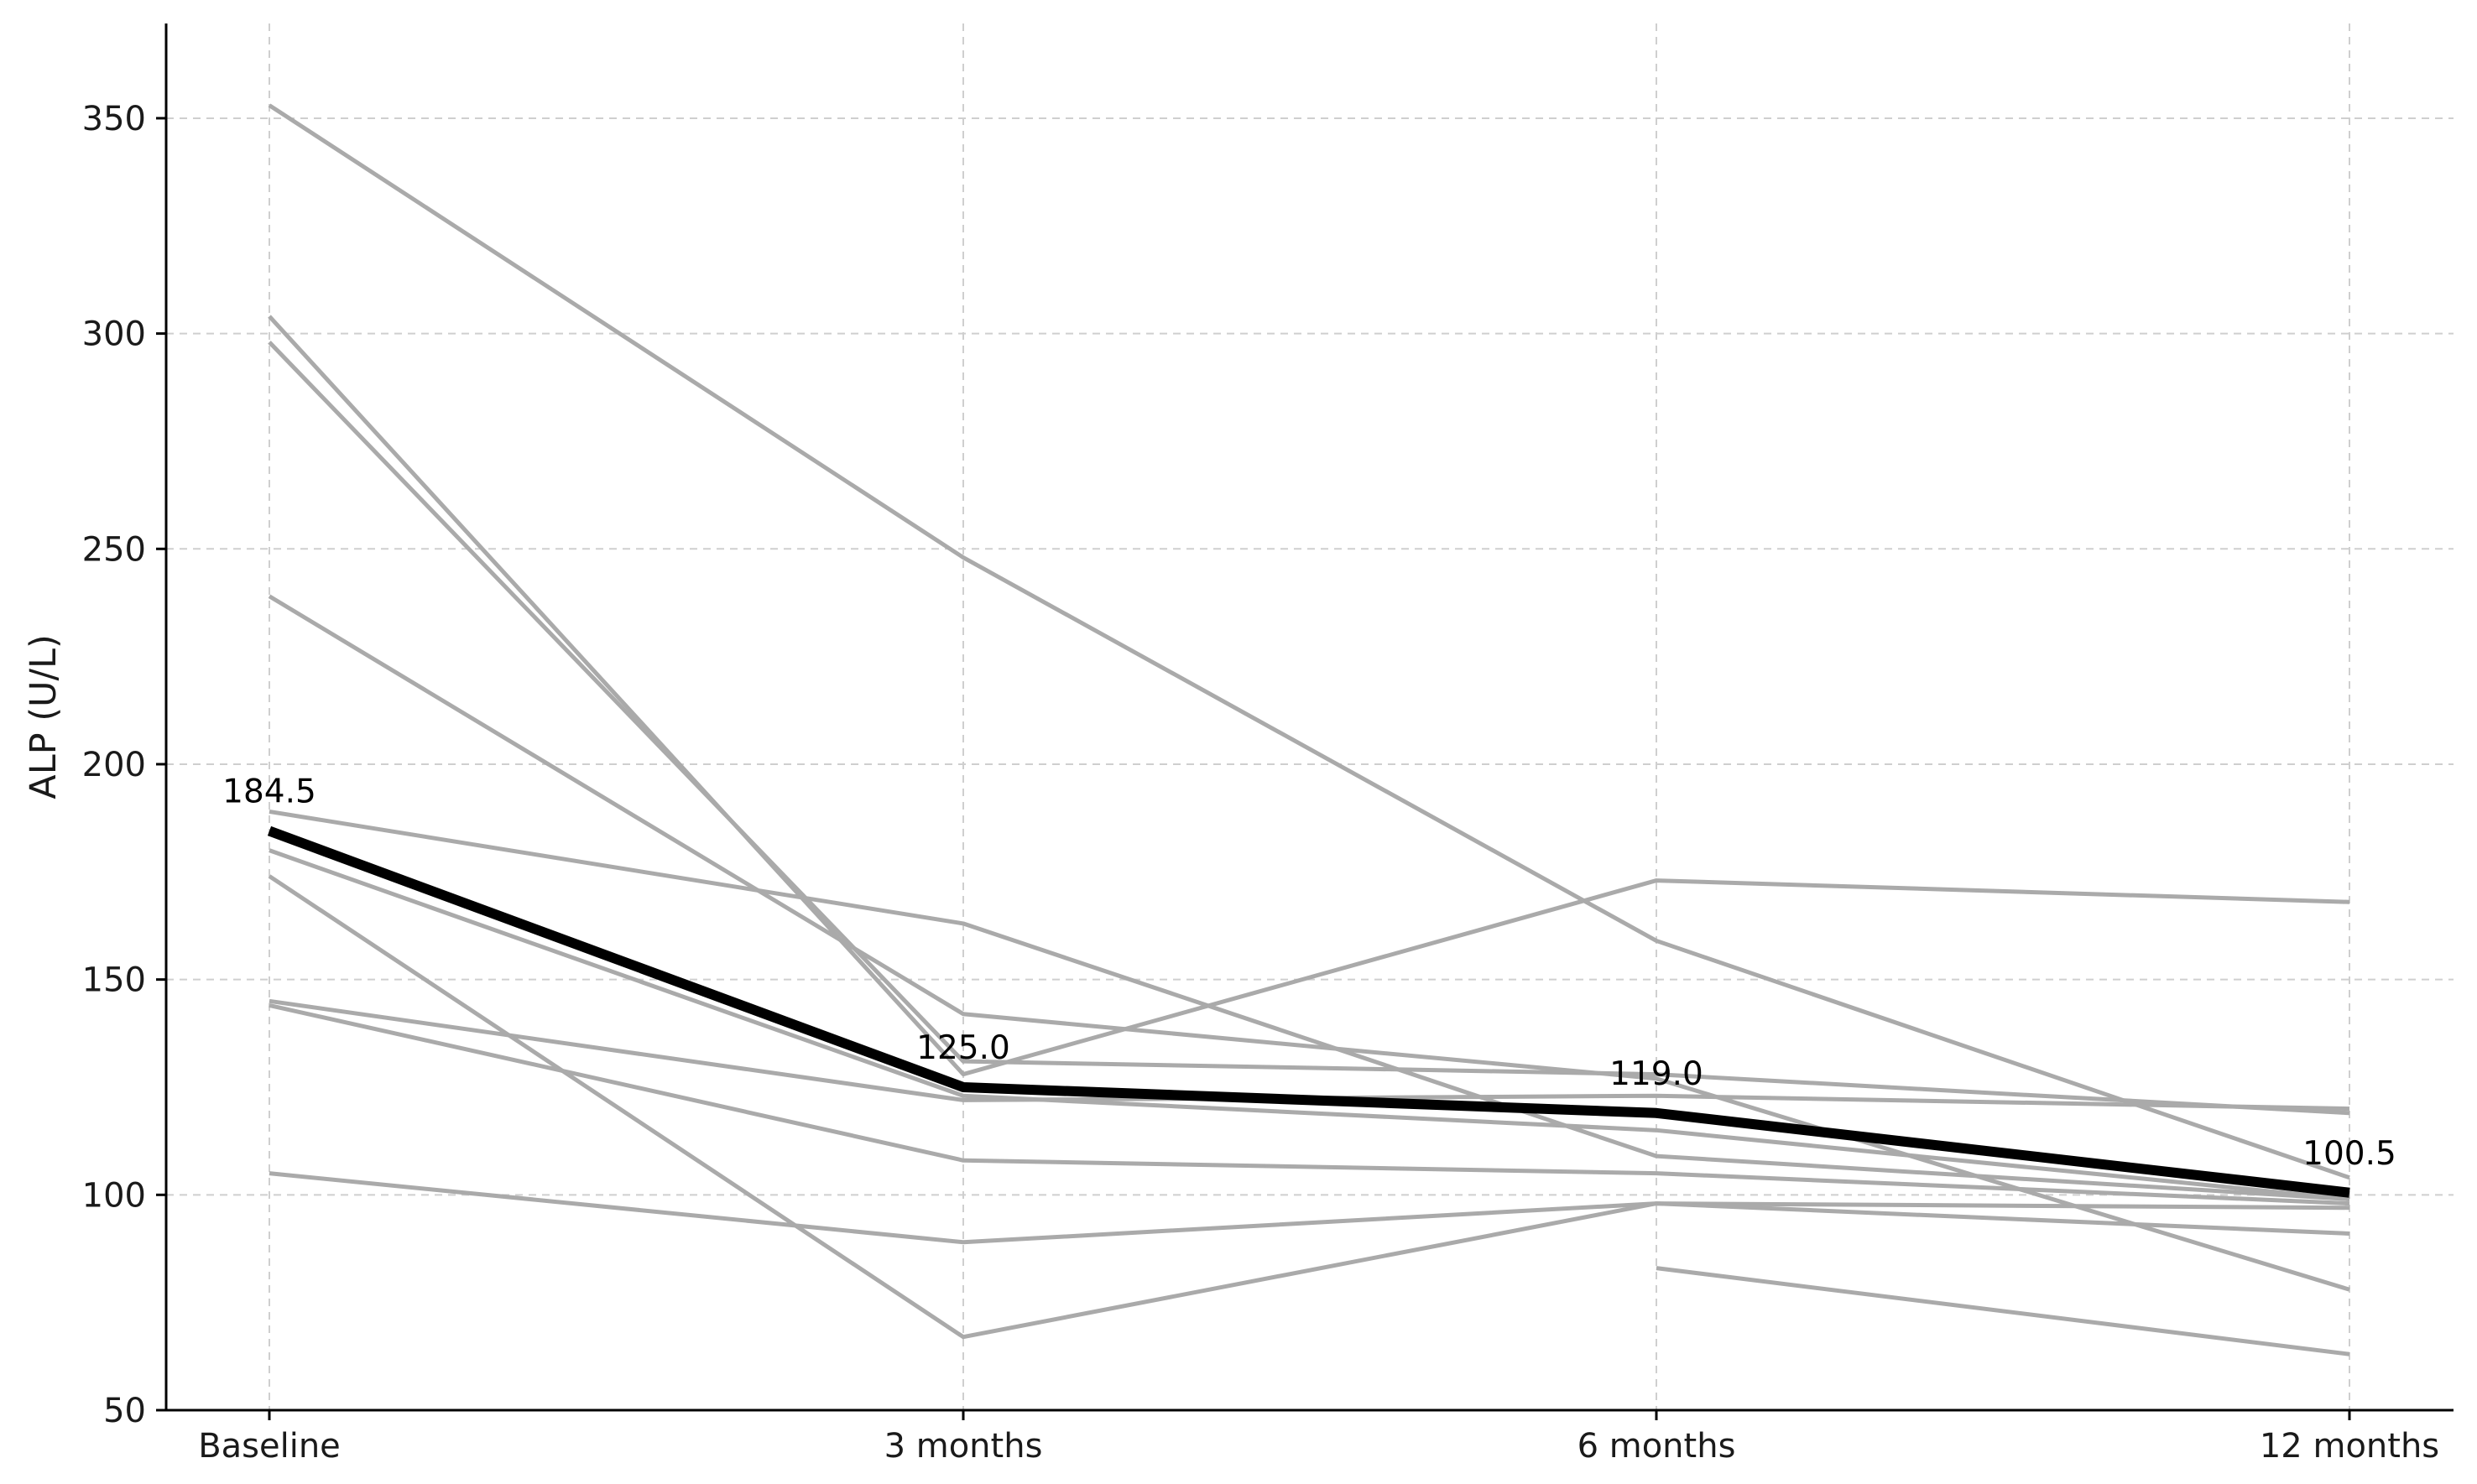 The image size is (2477, 1484). I want to click on y-axis-title: ALP (U/L), so click(44, 716).